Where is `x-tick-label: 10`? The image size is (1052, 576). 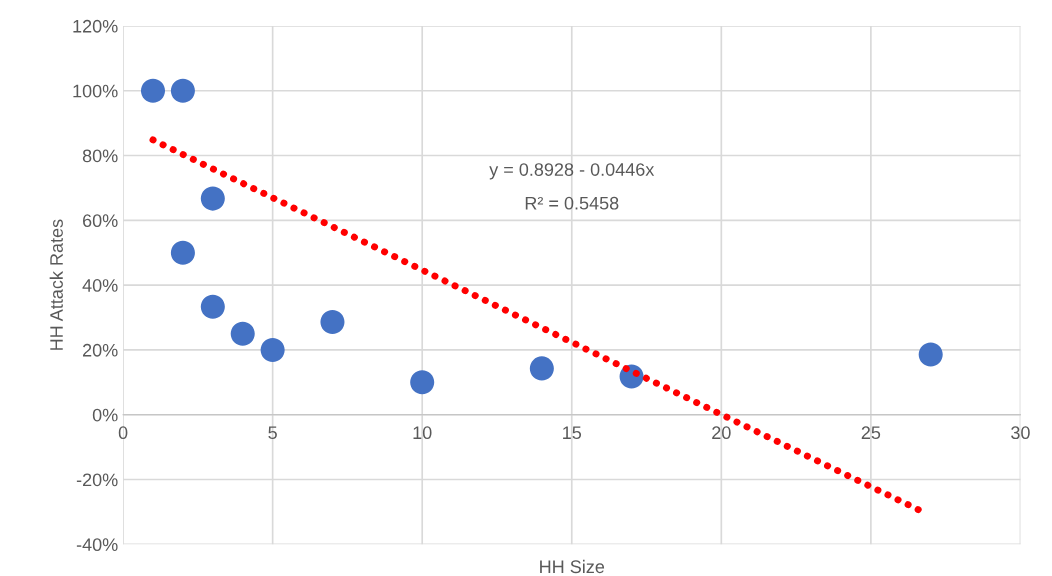
x-tick-label: 10 is located at coordinates (422, 433).